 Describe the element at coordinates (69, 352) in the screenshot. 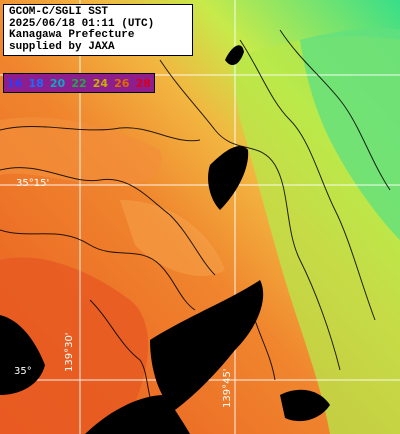

I see `longitude-label-139-30: 139°30'` at that location.